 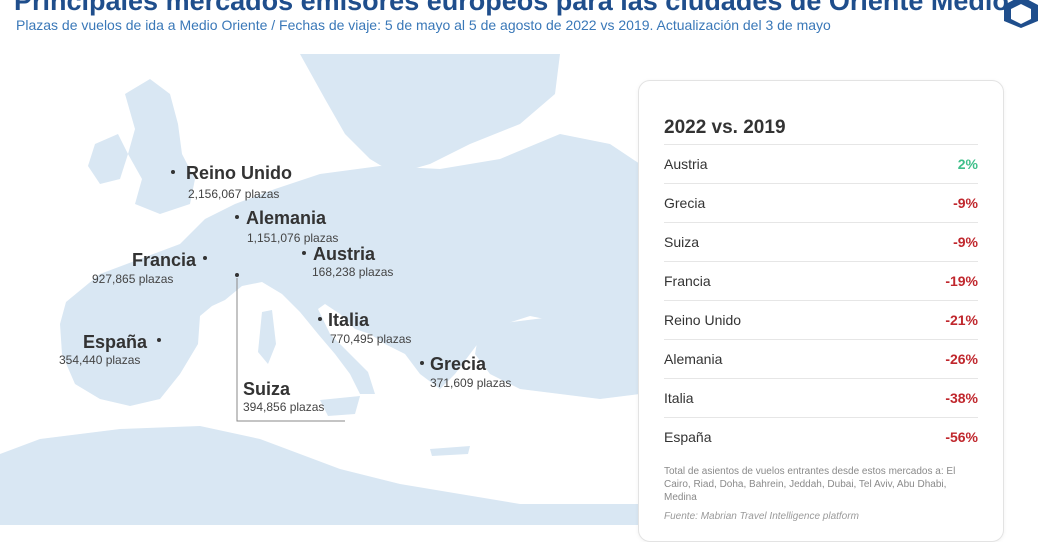 I want to click on table-row: Reino Unido -21%, so click(x=821, y=319).